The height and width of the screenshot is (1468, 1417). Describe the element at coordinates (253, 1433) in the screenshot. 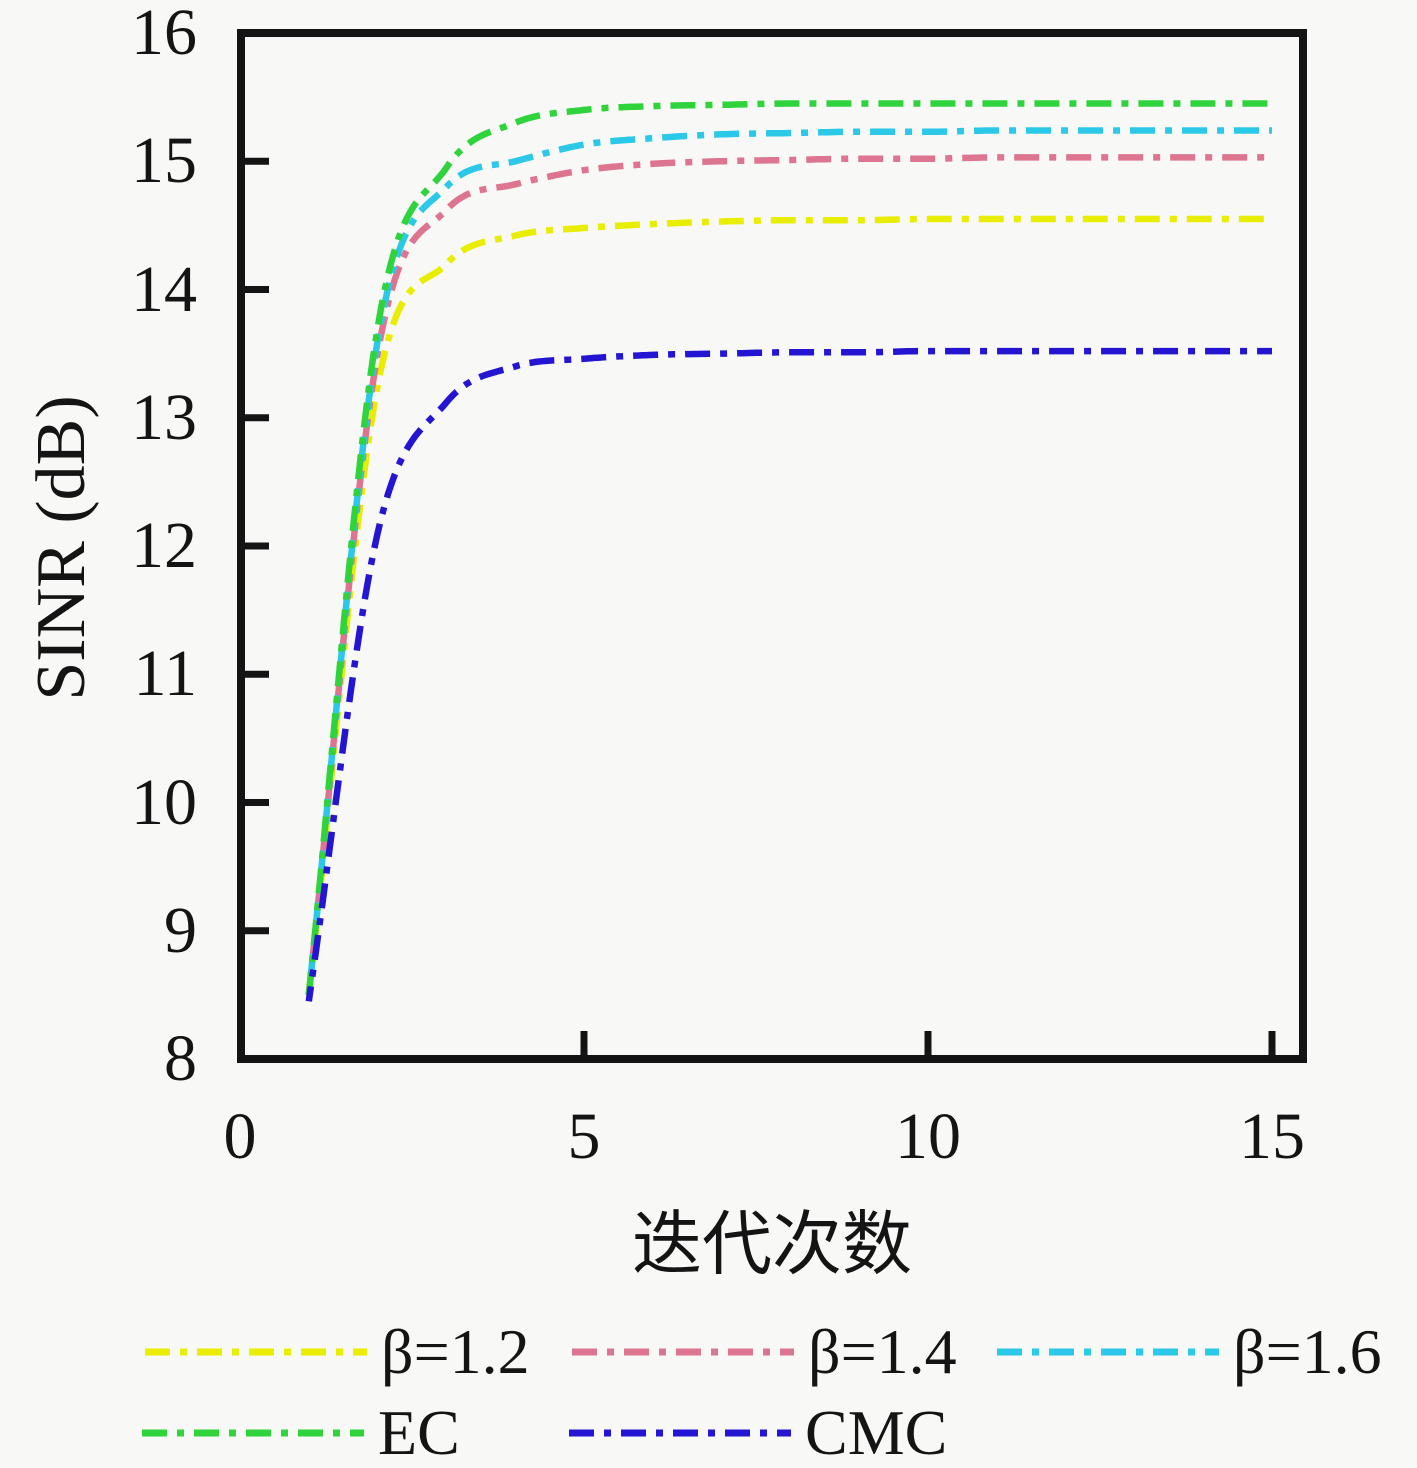

I see `legend-swatch-ec` at that location.